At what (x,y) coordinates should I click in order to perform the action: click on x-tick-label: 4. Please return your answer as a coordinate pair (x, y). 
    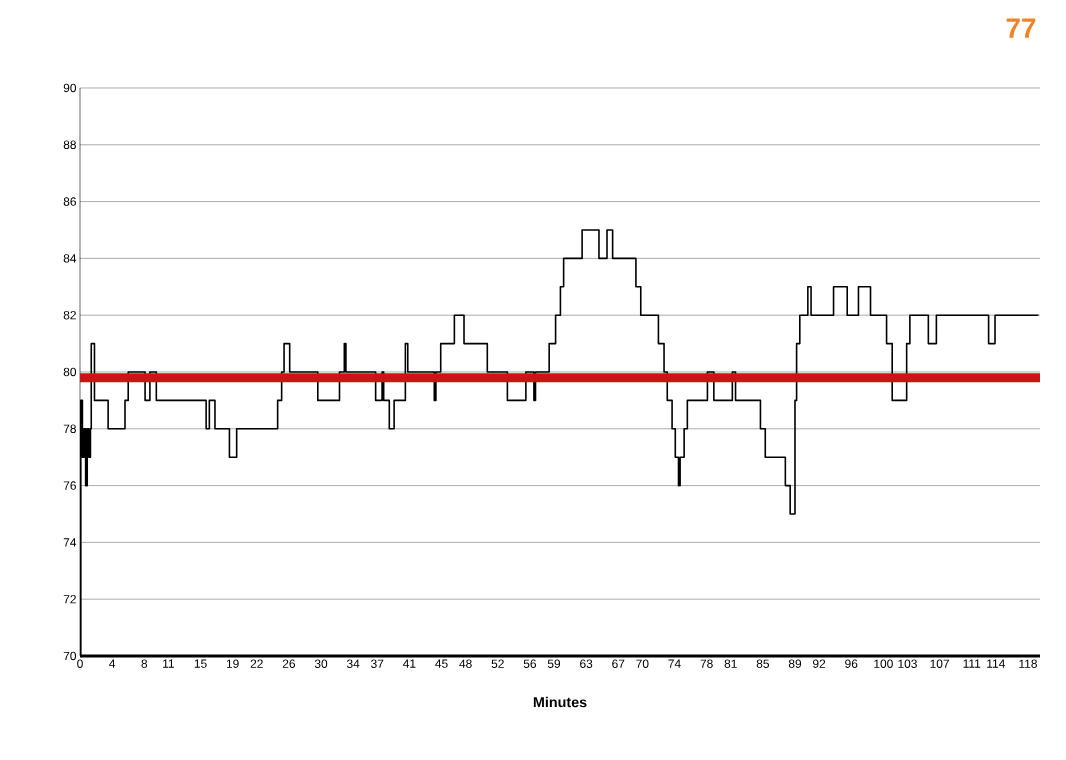
    Looking at the image, I should click on (112, 663).